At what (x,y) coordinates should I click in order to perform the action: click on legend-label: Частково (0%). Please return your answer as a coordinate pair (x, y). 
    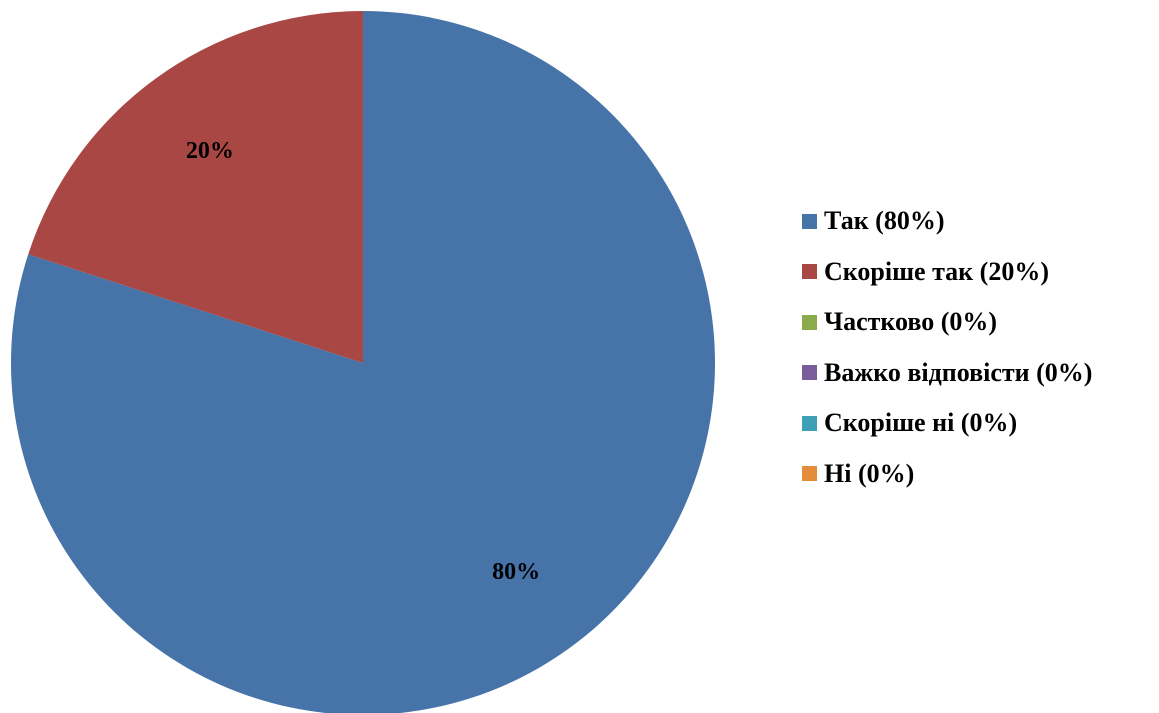
    Looking at the image, I should click on (911, 322).